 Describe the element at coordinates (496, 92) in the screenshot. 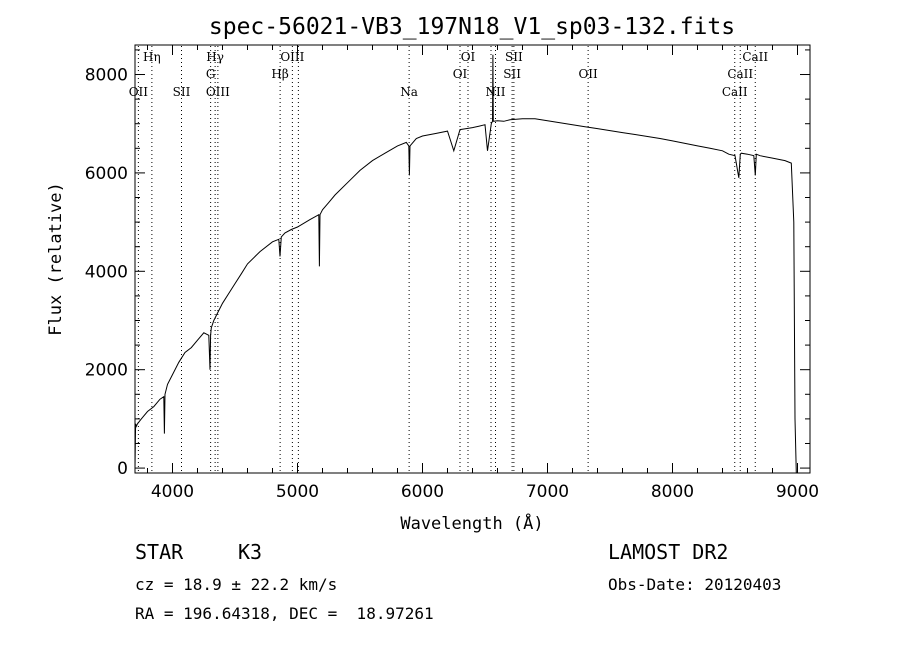

I see `line-marker-label: NII` at that location.